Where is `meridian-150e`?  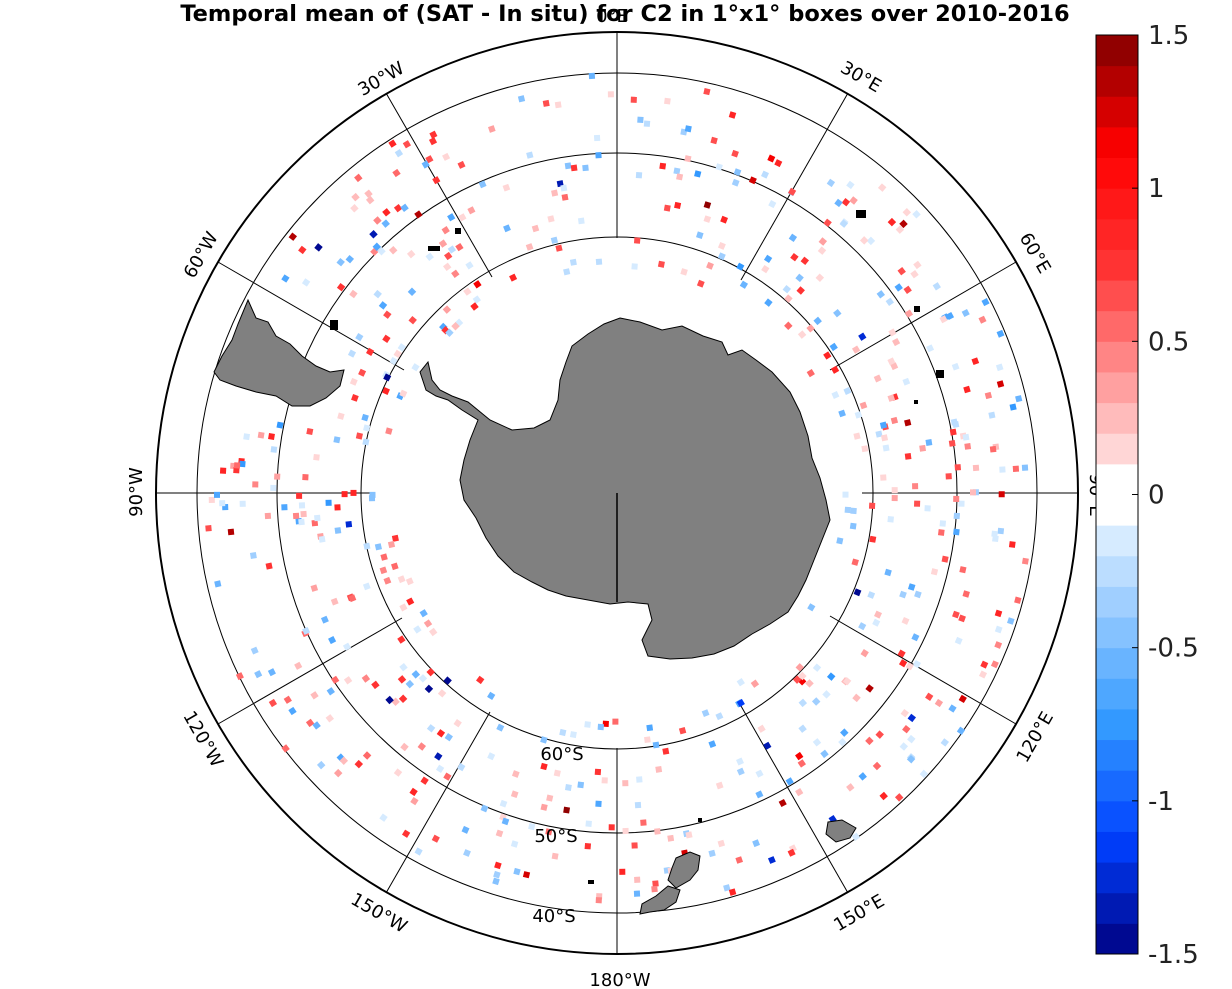
meridian-150e is located at coordinates (794, 799).